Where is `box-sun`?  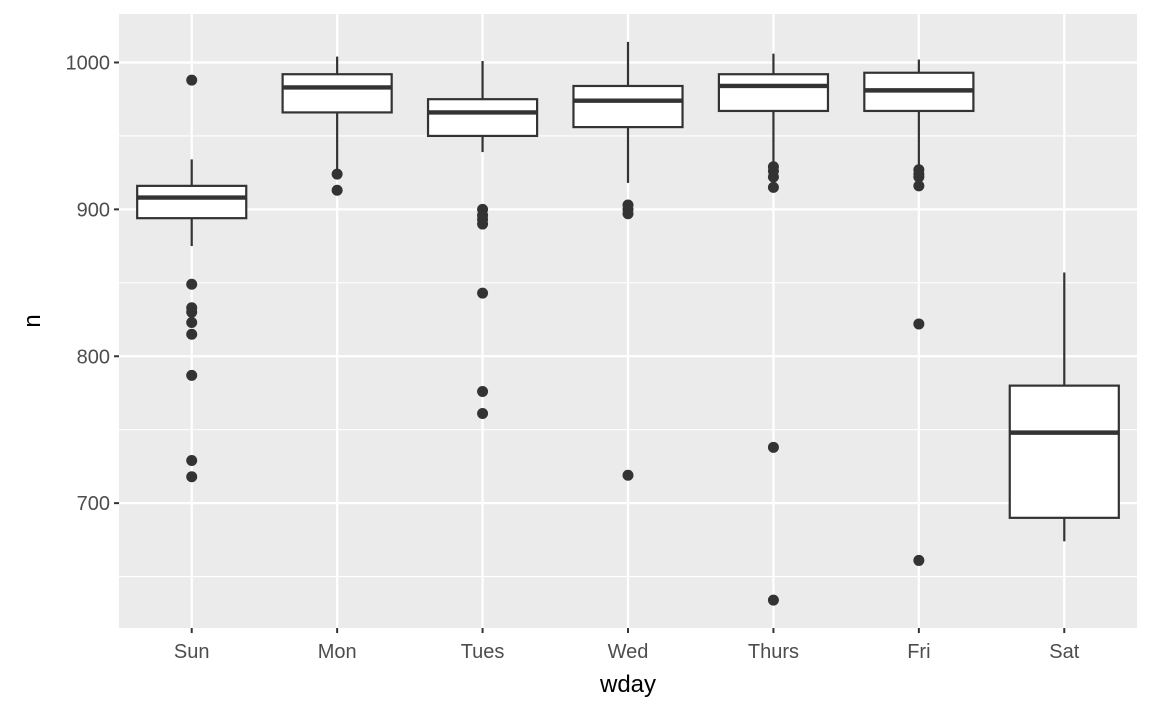 box-sun is located at coordinates (192, 278).